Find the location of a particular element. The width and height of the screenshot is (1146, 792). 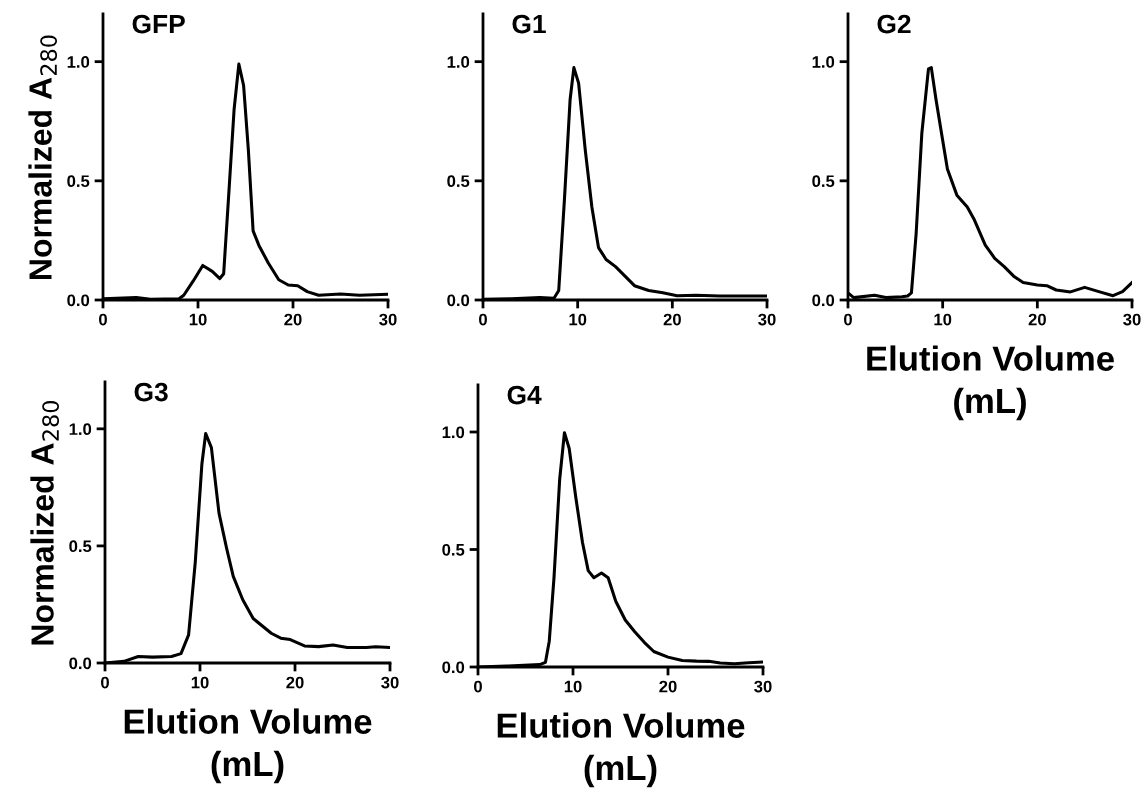

chart-title: G1 is located at coordinates (529, 24).